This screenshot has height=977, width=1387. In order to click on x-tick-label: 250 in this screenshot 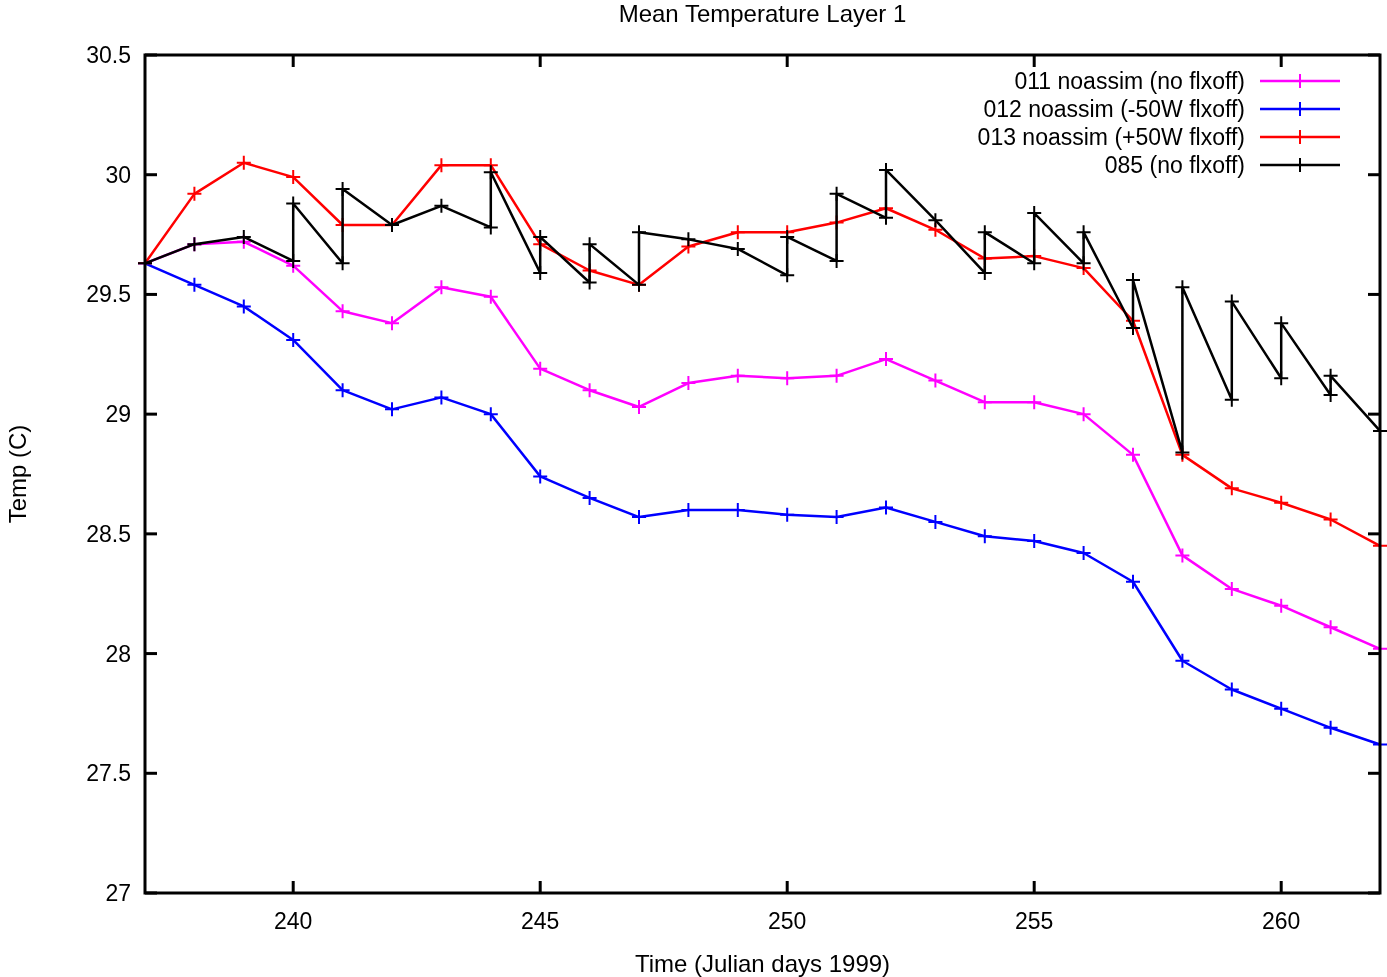, I will do `click(787, 921)`.